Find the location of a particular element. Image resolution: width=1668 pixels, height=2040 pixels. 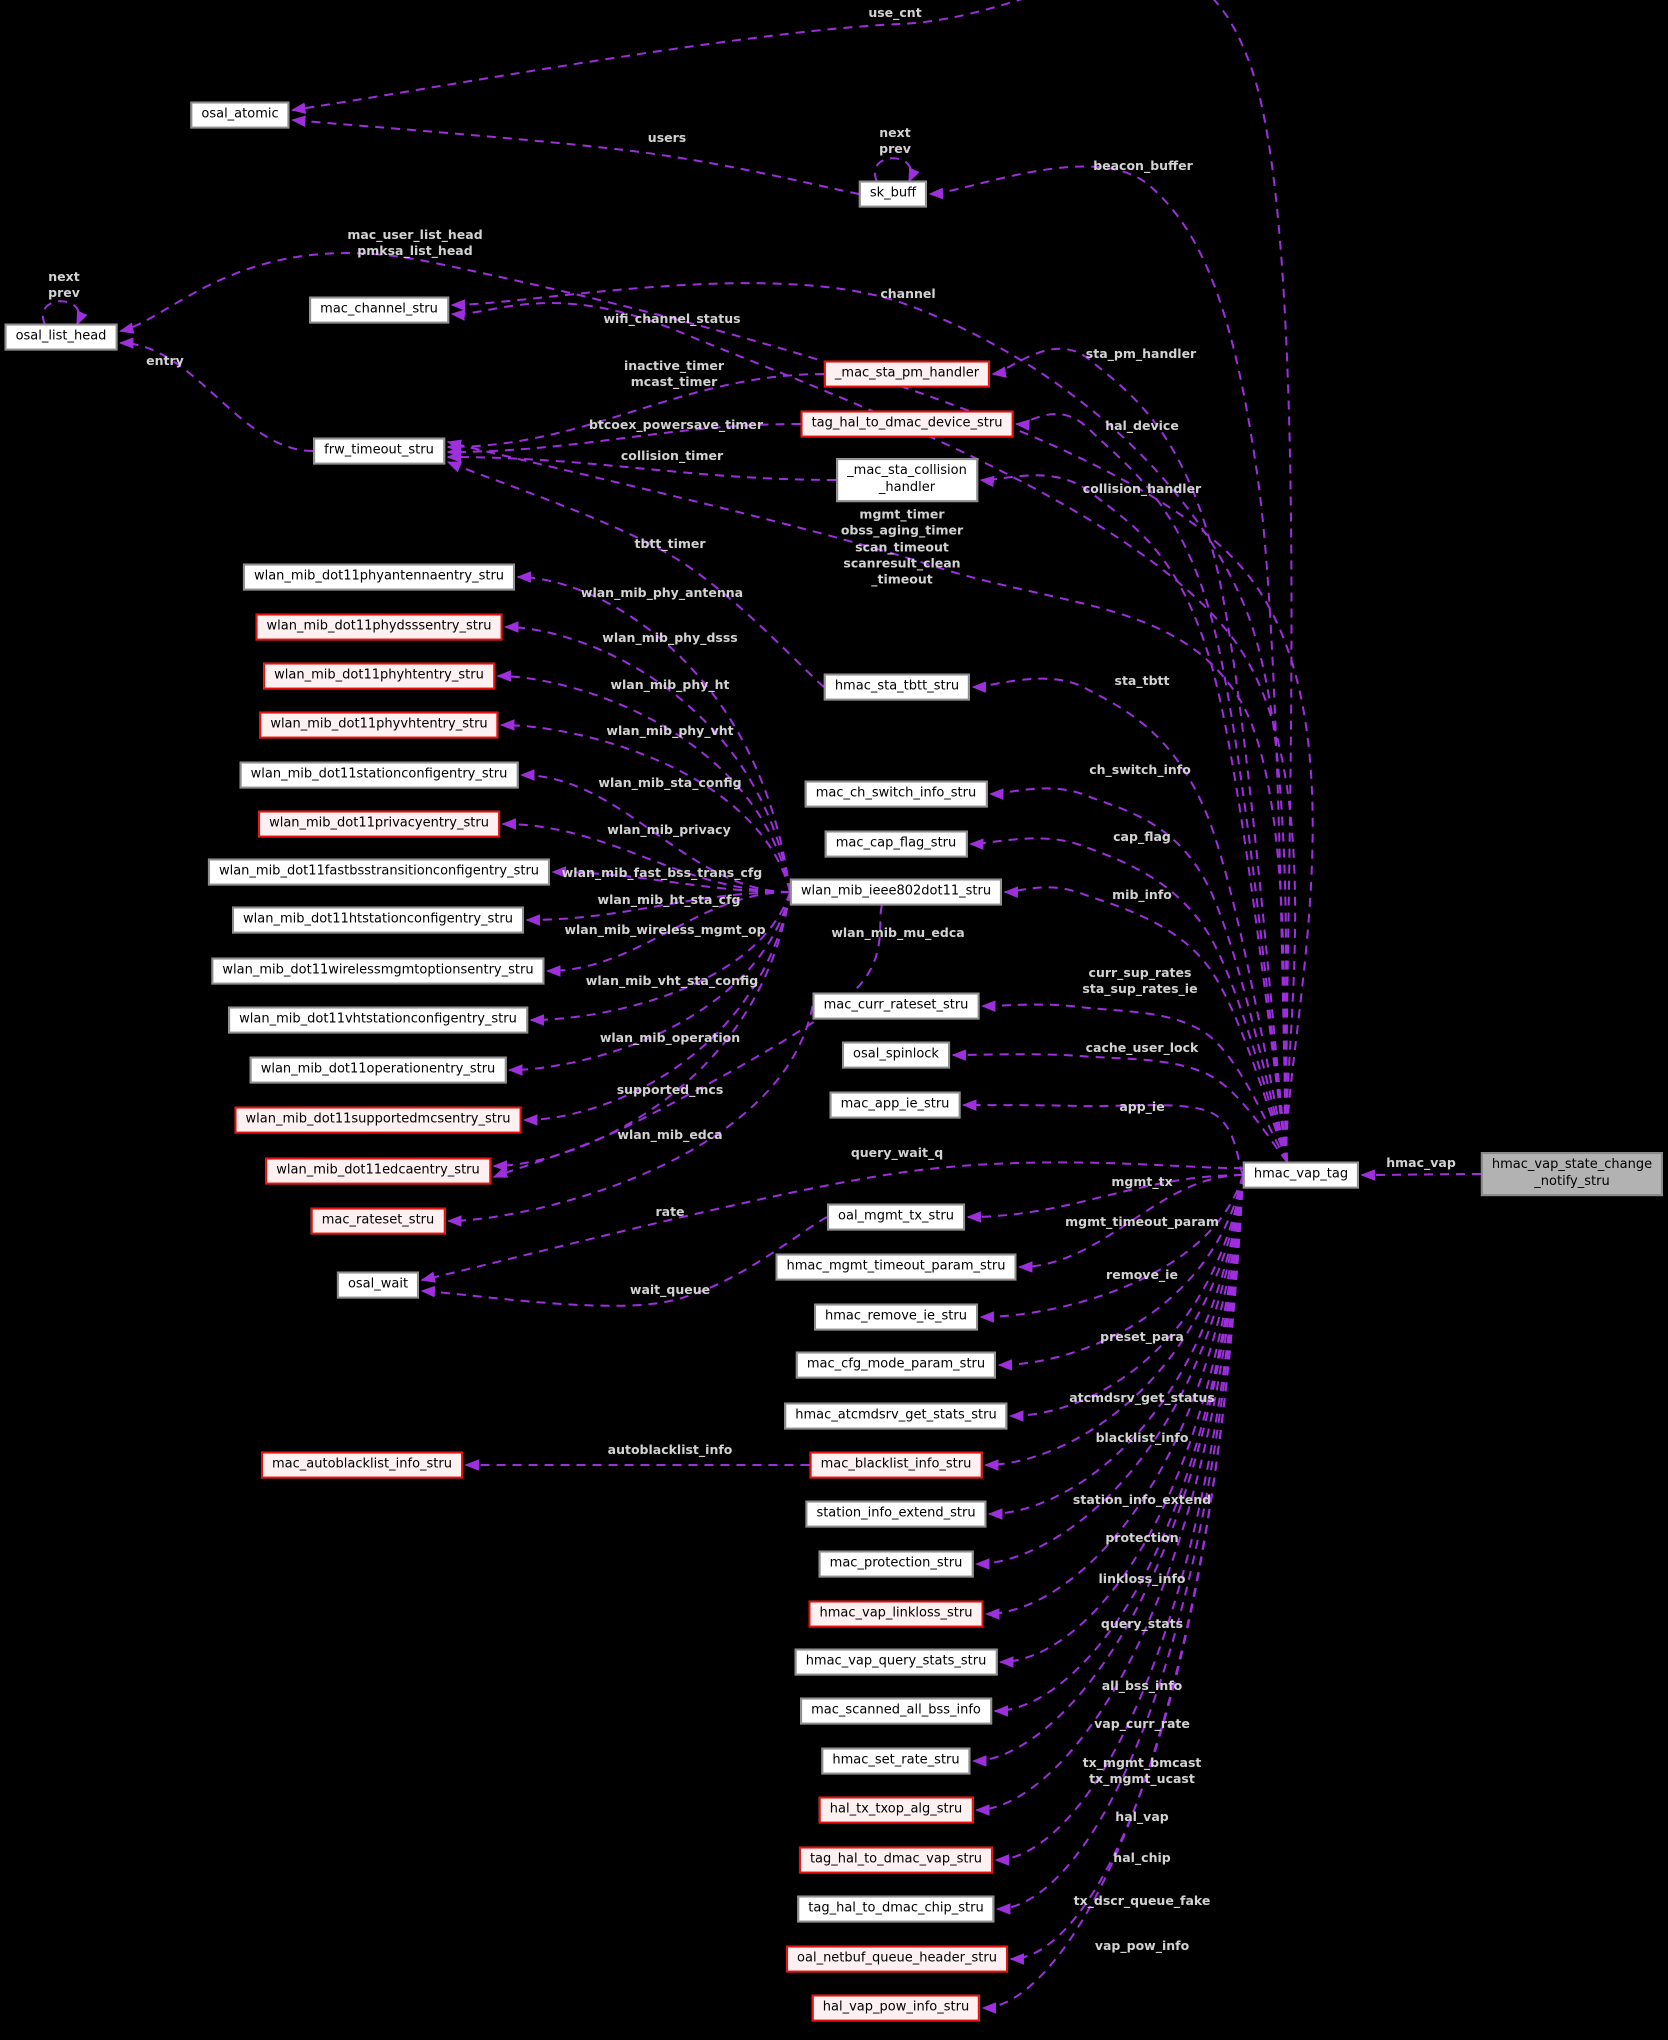

edge-label-mib_info: mib_info is located at coordinates (1142, 894).